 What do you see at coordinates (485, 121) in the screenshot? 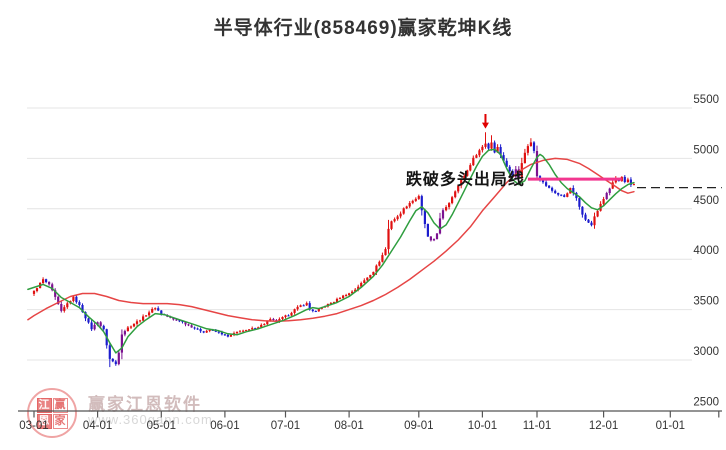
I see `peak-down-arrow-icon` at bounding box center [485, 121].